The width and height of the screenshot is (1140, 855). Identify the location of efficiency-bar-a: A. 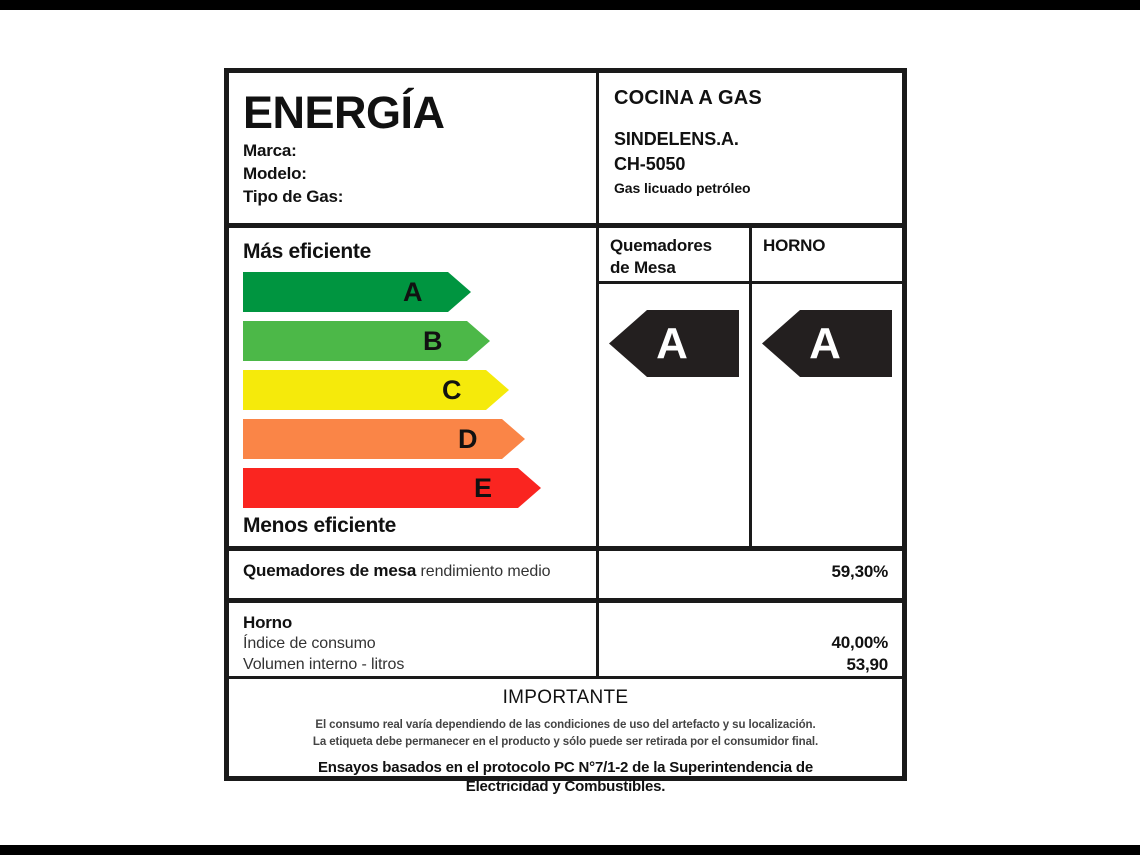
(419, 292).